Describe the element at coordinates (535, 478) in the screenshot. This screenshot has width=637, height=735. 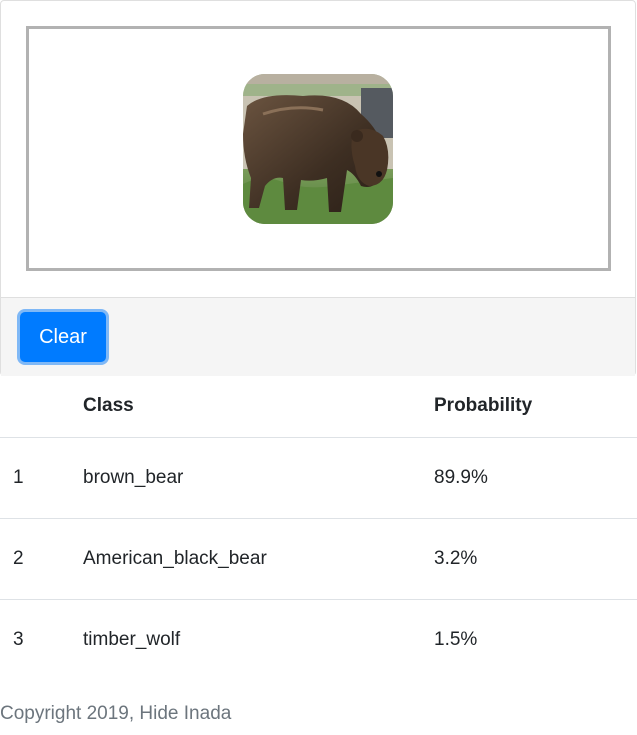
I see `probability-cell: 89.9%` at that location.